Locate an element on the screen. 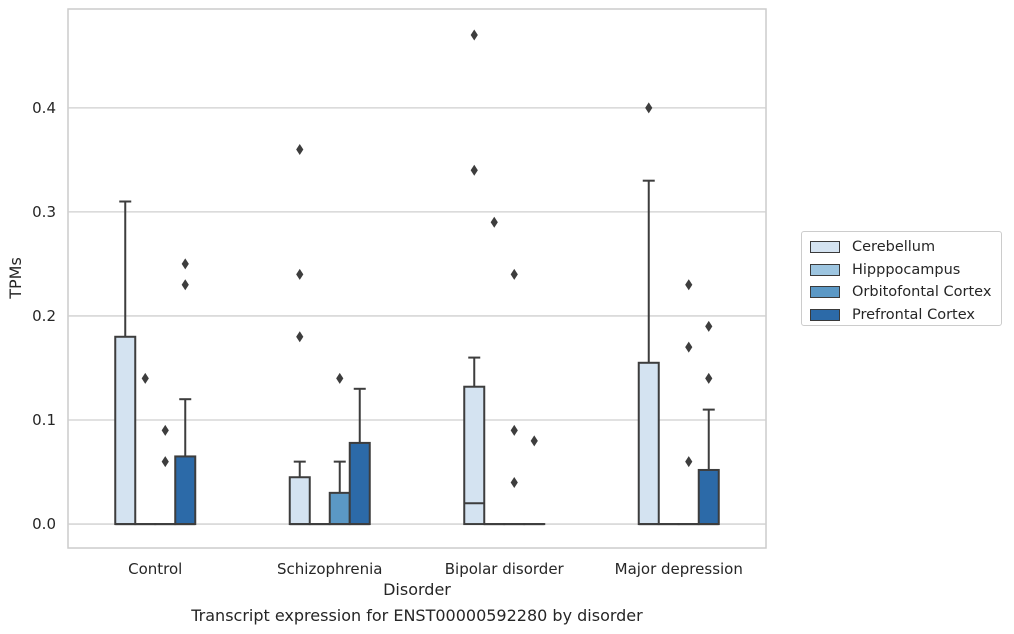  y-axis-ticks: 0.0 0.1 0.2 0.3 0.4 is located at coordinates (44, 316).